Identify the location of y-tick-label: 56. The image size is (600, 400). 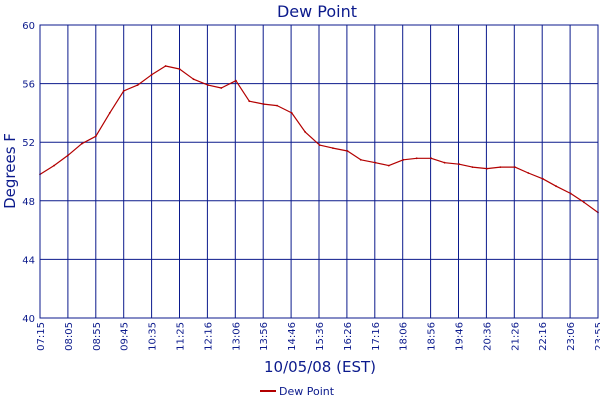
(28, 85).